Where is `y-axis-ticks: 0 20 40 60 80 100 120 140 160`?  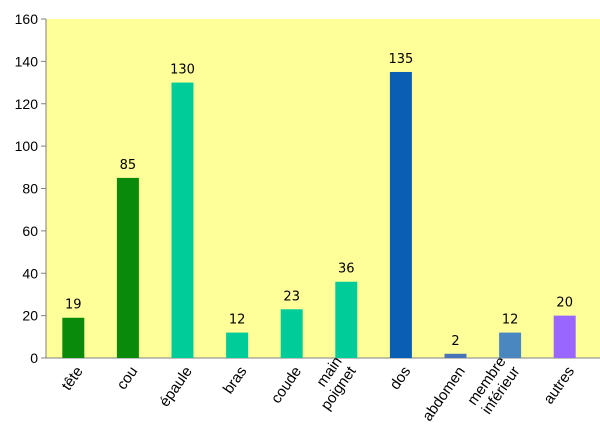
y-axis-ticks: 0 20 40 60 80 100 120 140 160 is located at coordinates (30, 188).